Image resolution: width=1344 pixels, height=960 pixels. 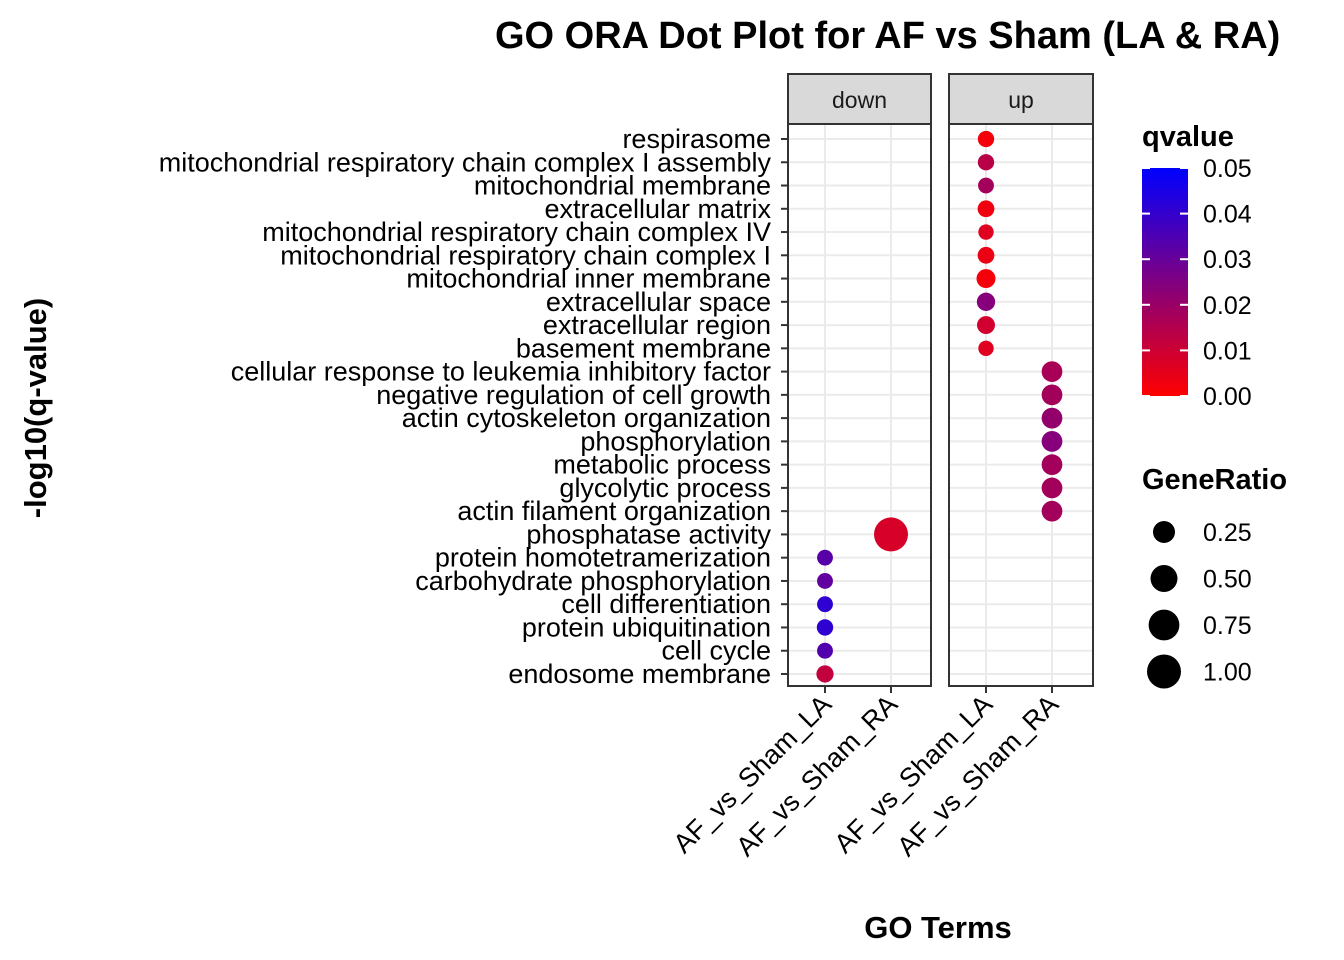 What do you see at coordinates (696, 139) in the screenshot?
I see `y-tick-label: respirasome` at bounding box center [696, 139].